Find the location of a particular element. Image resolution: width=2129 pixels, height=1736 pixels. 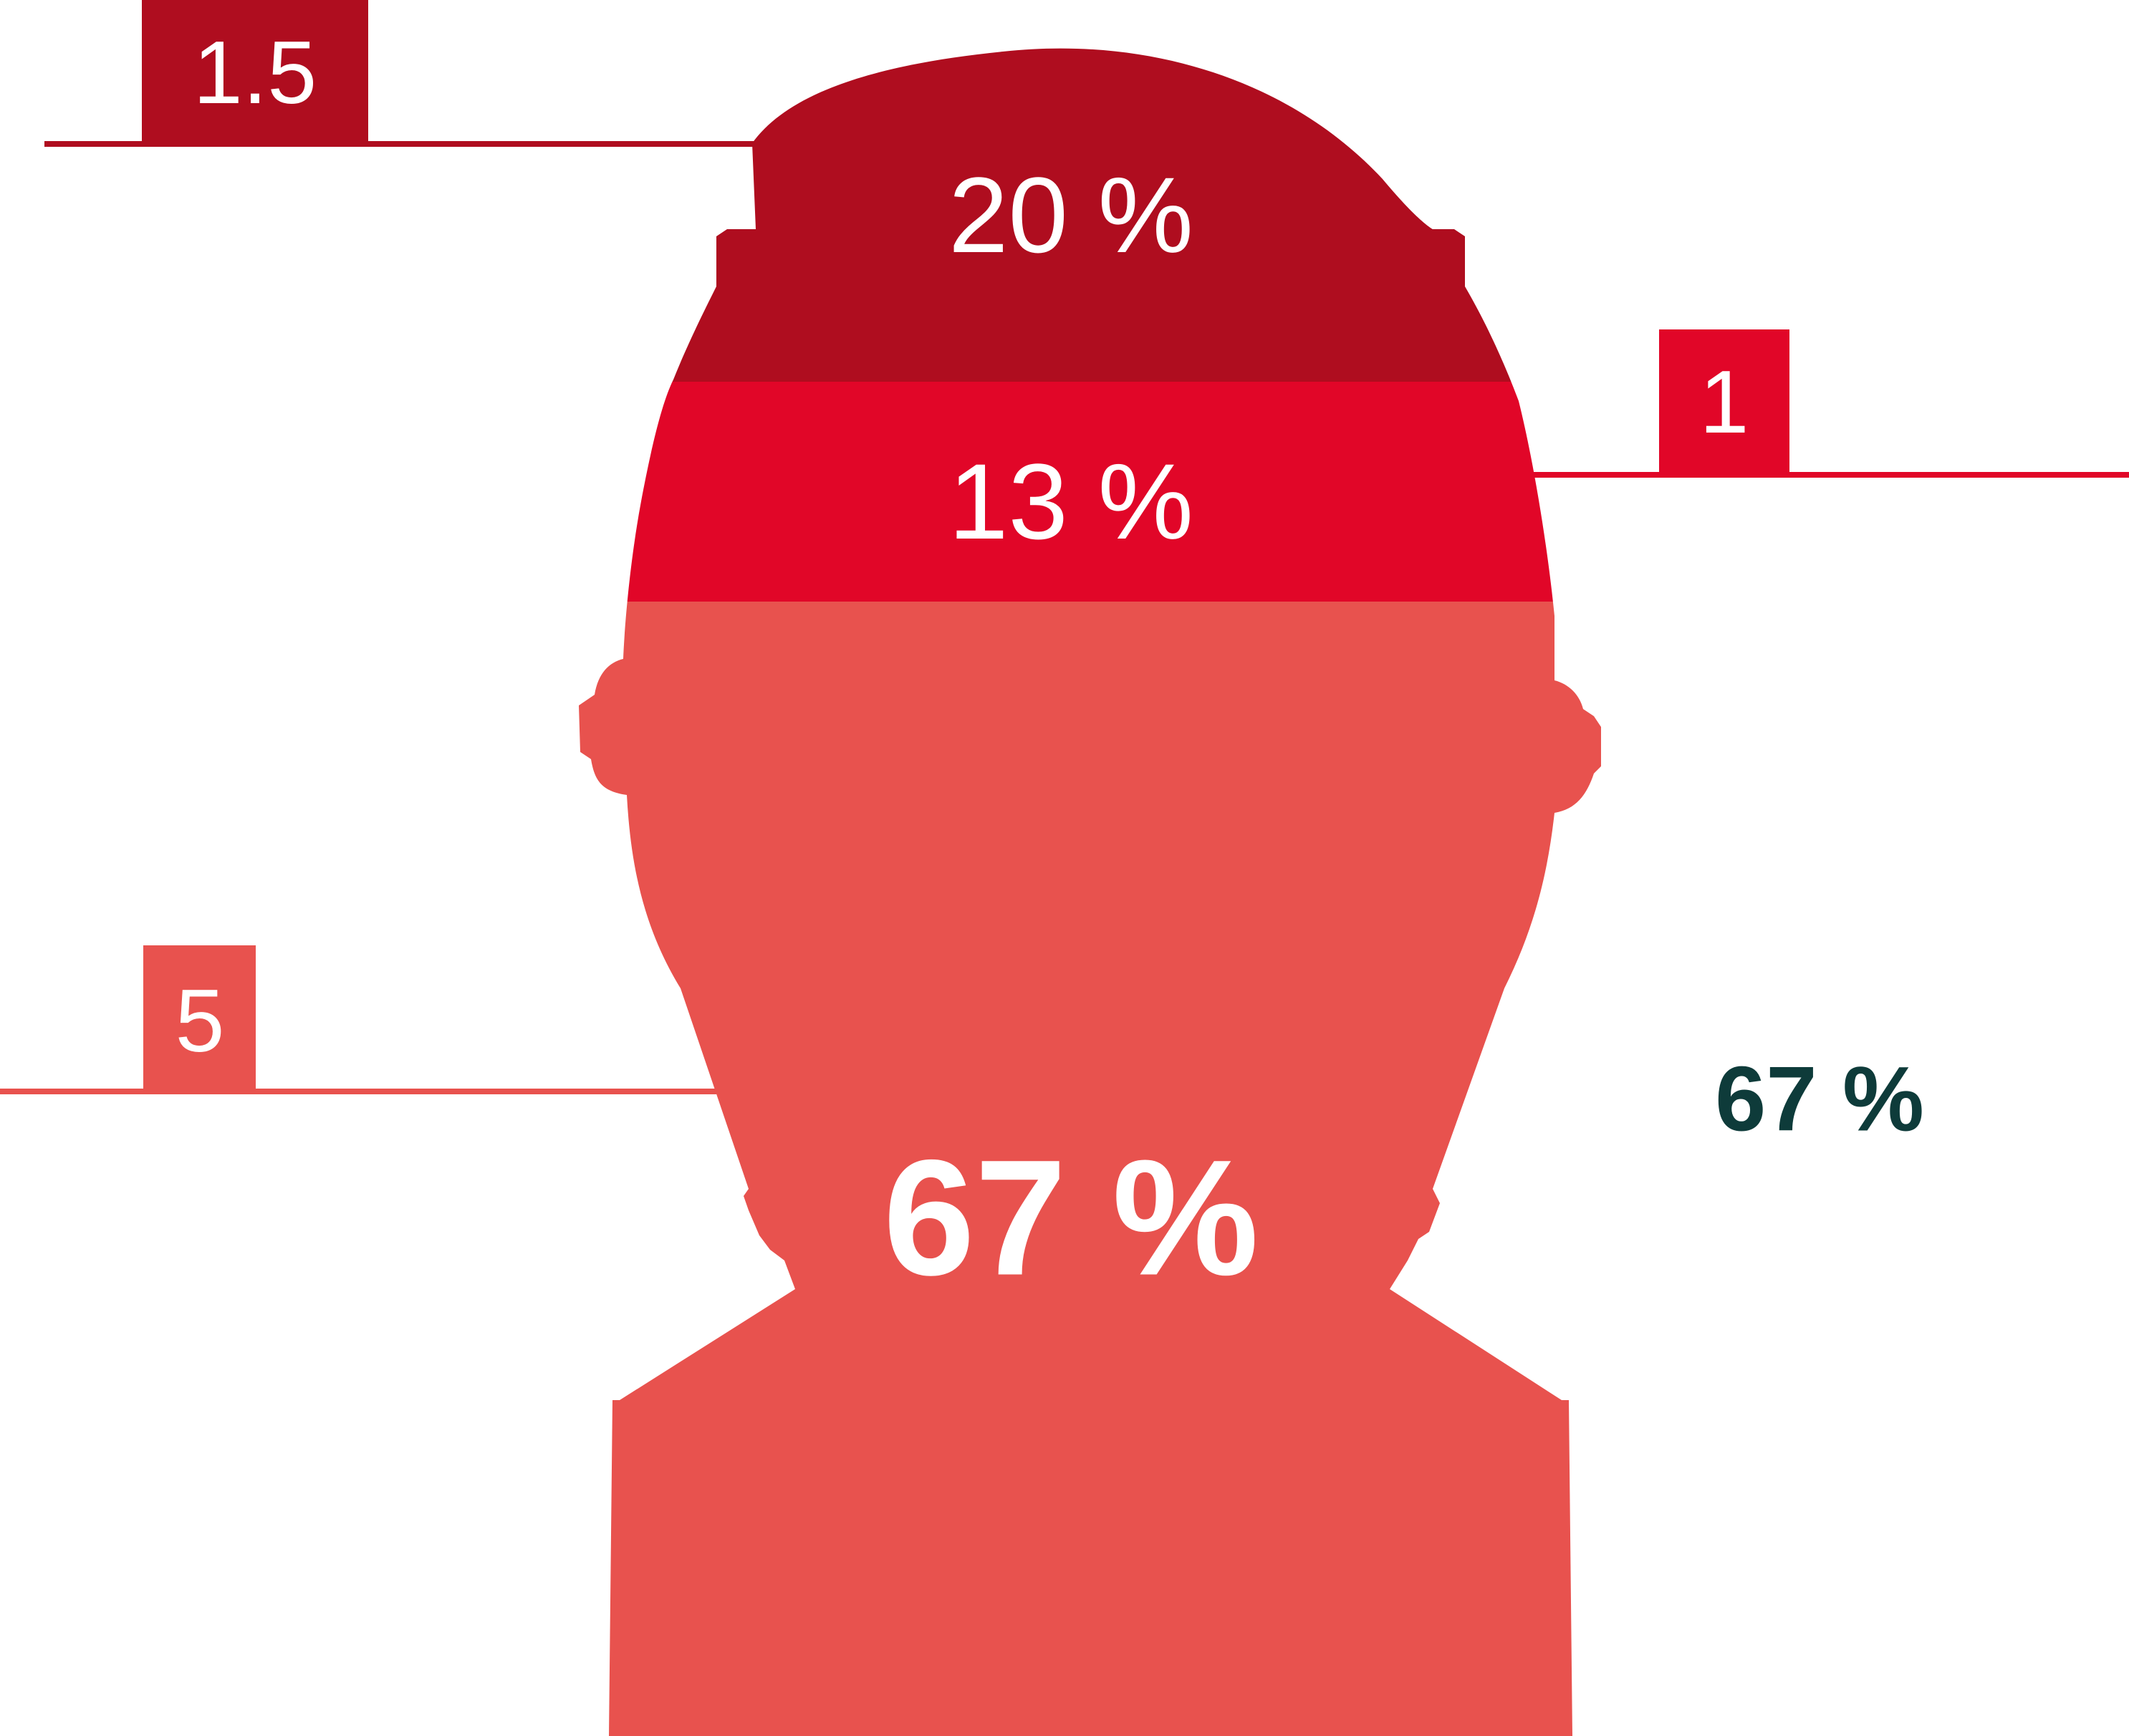

marker-label-top: 1.5 is located at coordinates (255, 73).